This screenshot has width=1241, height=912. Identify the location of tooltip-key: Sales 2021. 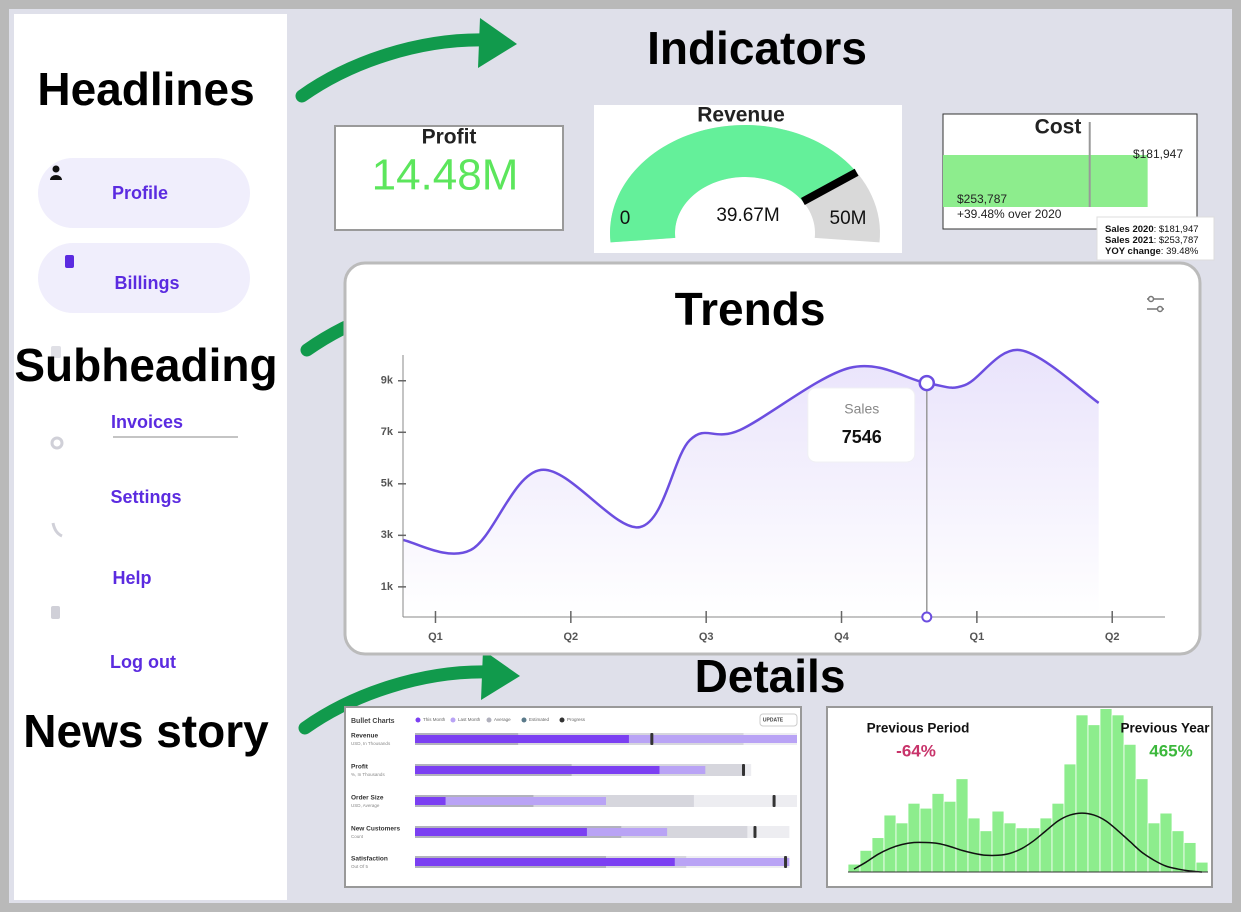
(1129, 240).